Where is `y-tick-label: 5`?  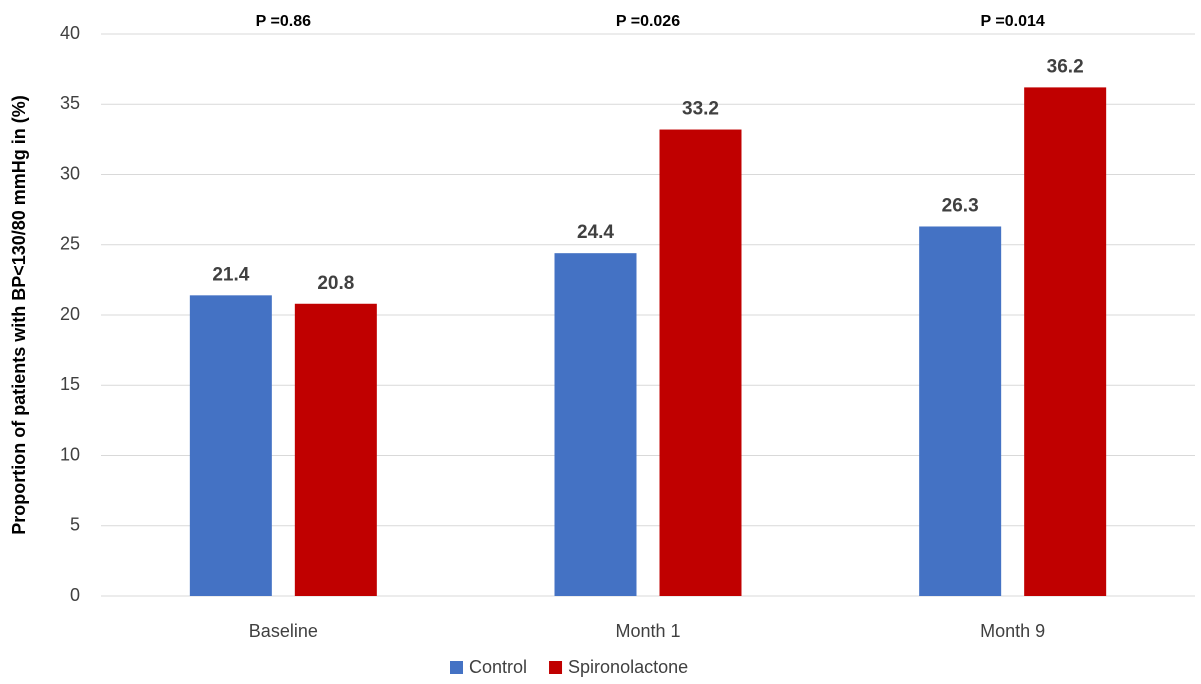
y-tick-label: 5 is located at coordinates (75, 525).